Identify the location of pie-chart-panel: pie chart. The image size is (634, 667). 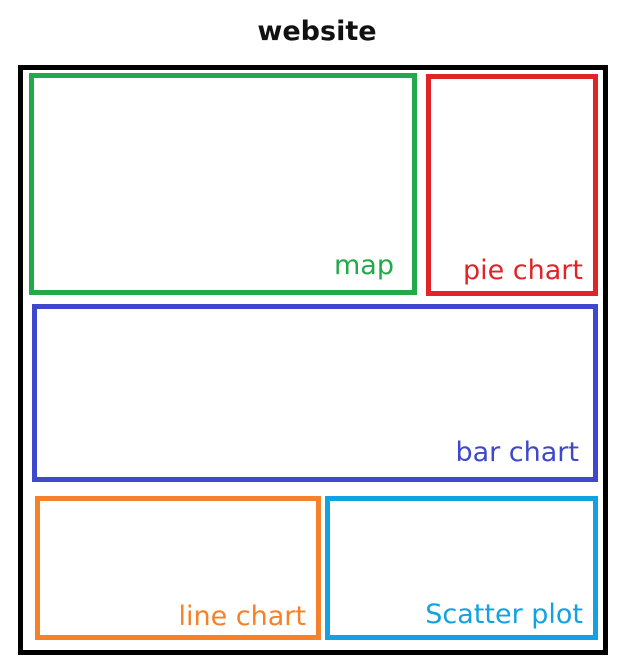
(512, 185).